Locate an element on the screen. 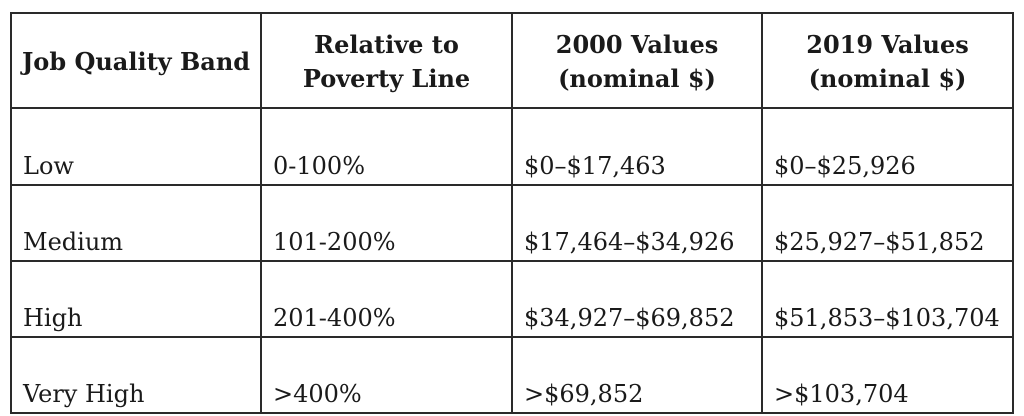 The image size is (1024, 416). cell-2019-values: >$103,704 is located at coordinates (887, 375).